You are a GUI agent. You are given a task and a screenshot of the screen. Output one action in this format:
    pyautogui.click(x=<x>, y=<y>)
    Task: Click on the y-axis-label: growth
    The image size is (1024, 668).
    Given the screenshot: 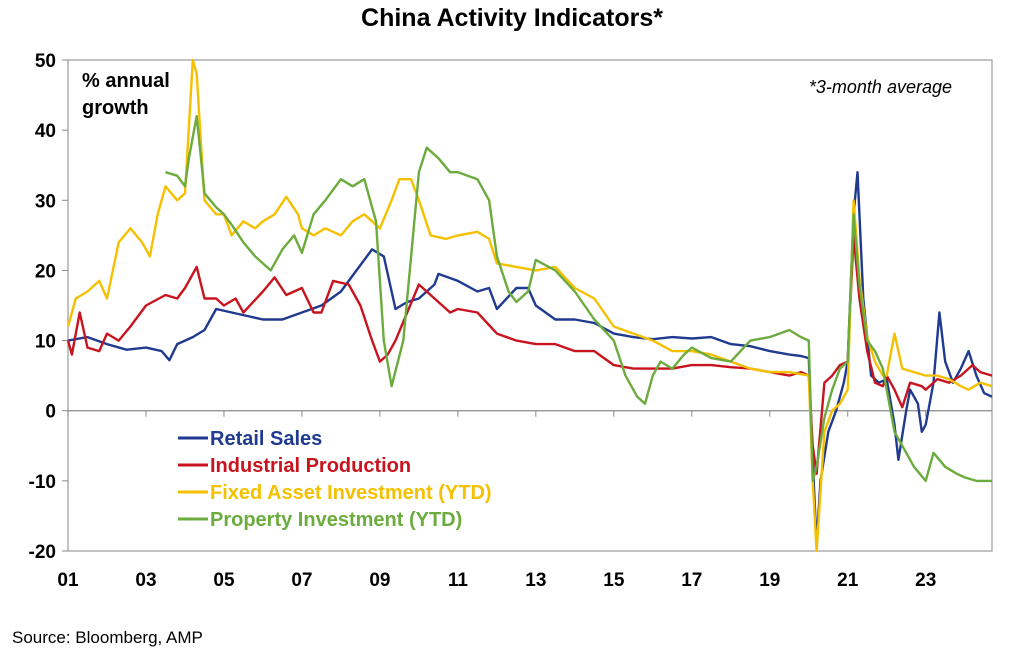 What is the action you would take?
    pyautogui.click(x=115, y=108)
    